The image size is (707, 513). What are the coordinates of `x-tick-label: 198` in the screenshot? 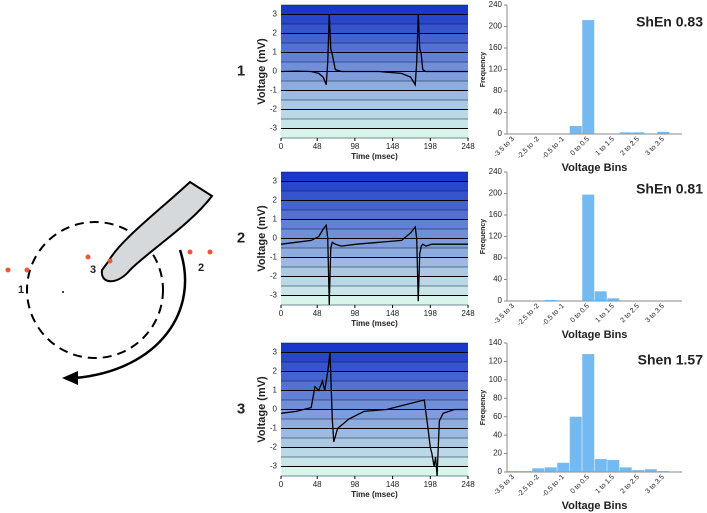 It's located at (431, 146).